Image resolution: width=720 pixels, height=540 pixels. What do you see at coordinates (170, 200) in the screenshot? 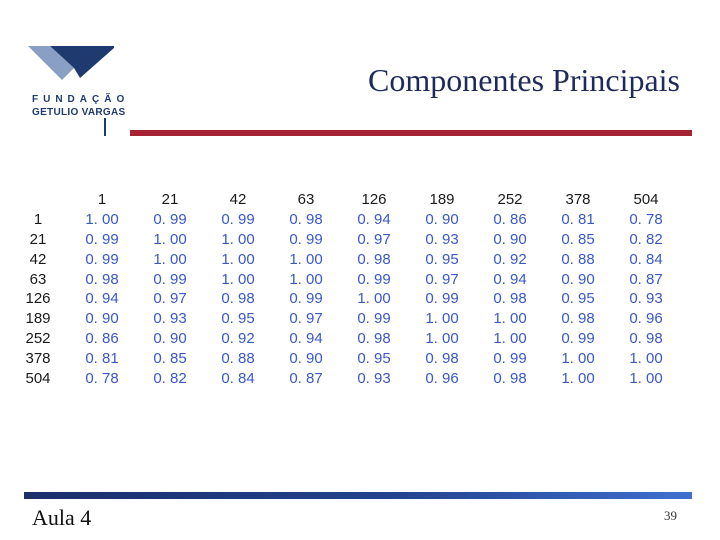
I see `column-header: 21` at bounding box center [170, 200].